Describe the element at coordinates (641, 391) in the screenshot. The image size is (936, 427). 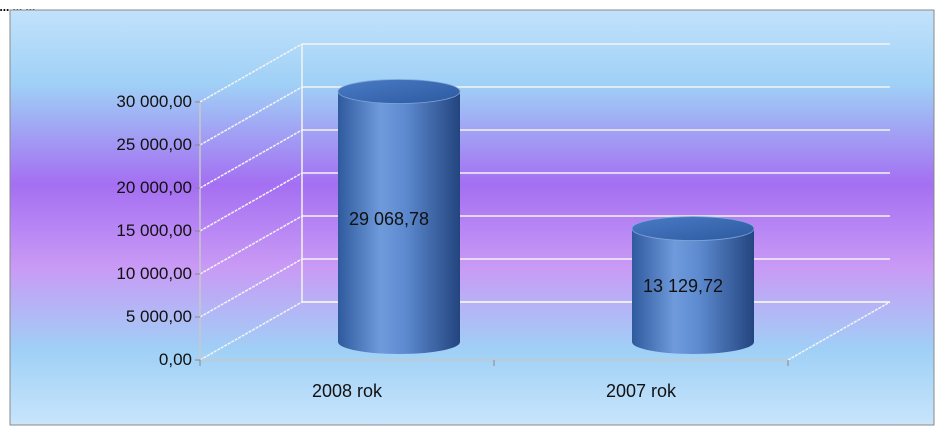
I see `x-category-label: 2007 rok` at that location.